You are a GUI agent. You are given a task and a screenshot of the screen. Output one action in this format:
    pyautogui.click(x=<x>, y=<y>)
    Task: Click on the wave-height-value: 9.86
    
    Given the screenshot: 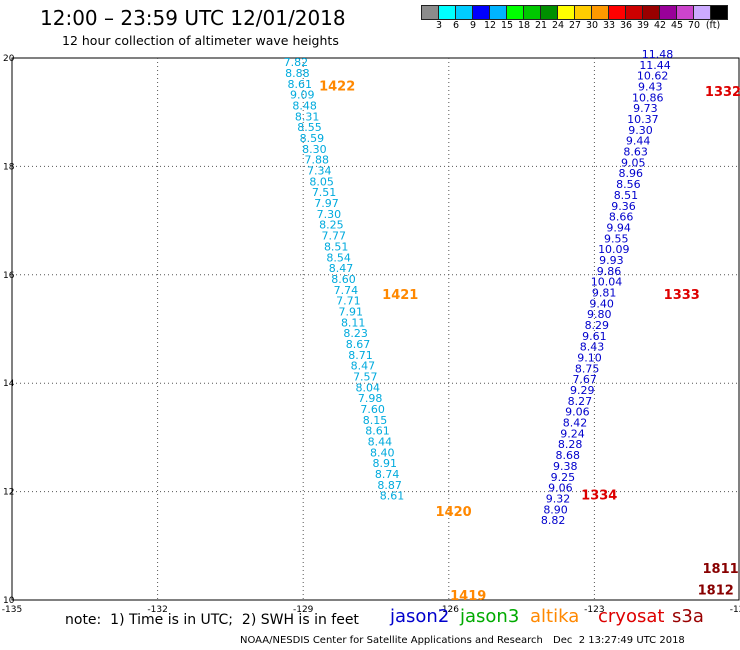 What is the action you would take?
    pyautogui.click(x=609, y=271)
    